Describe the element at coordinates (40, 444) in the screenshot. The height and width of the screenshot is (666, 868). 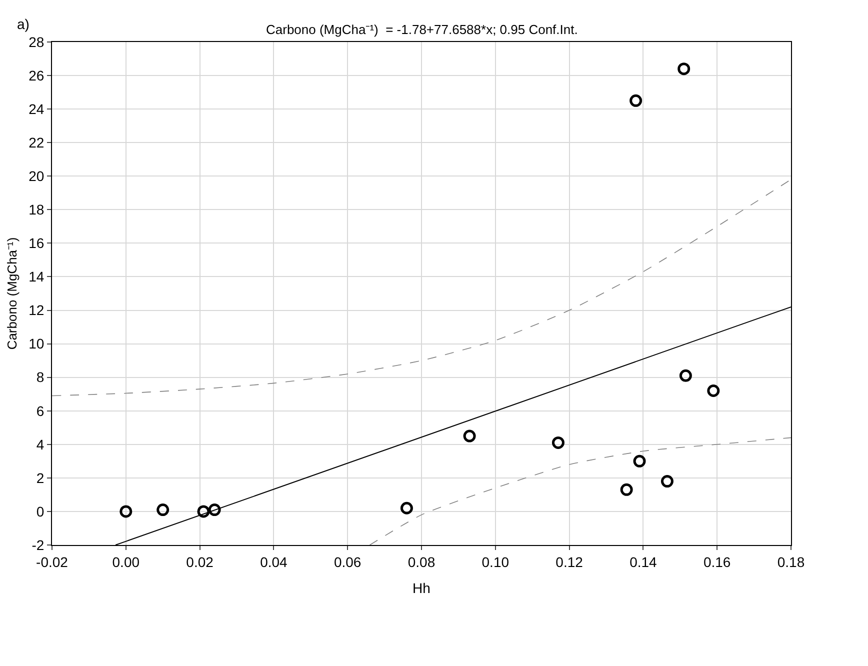
I see `y-tick-label: 4` at that location.